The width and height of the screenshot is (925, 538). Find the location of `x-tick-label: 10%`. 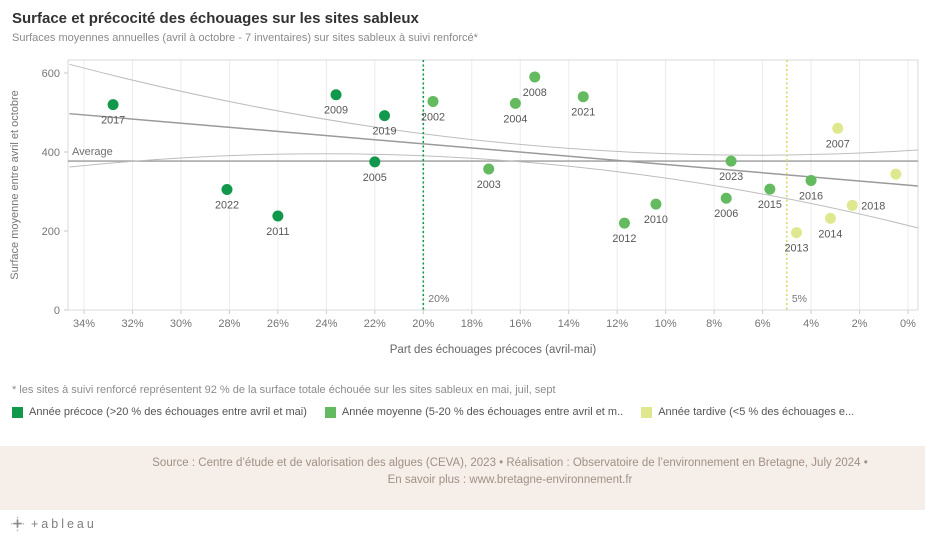

x-tick-label: 10% is located at coordinates (666, 324).